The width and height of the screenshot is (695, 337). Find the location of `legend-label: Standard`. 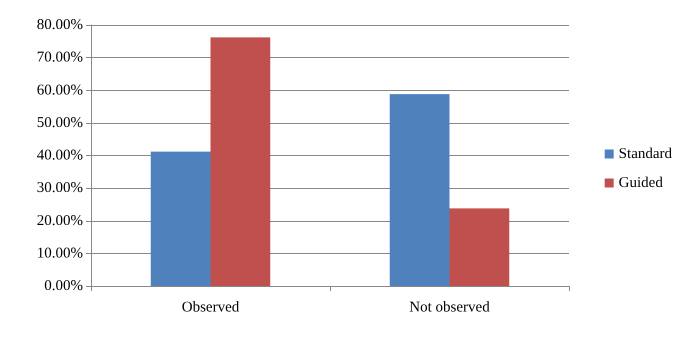

legend-label: Standard is located at coordinates (645, 154).